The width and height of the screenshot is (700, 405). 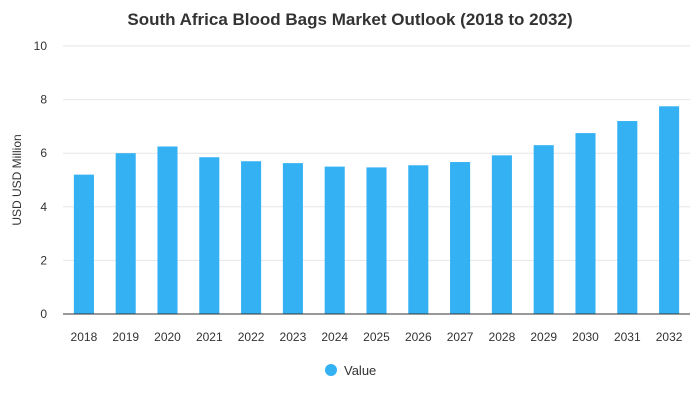 What do you see at coordinates (293, 337) in the screenshot?
I see `x-tick-label: 2023` at bounding box center [293, 337].